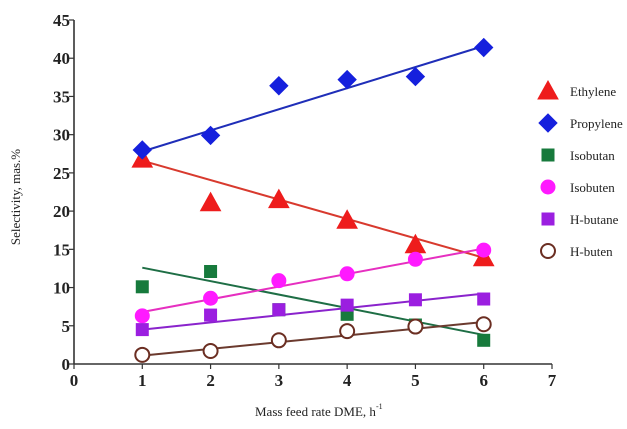  I want to click on legend-item-isobuten: Isobuten, so click(577, 187).